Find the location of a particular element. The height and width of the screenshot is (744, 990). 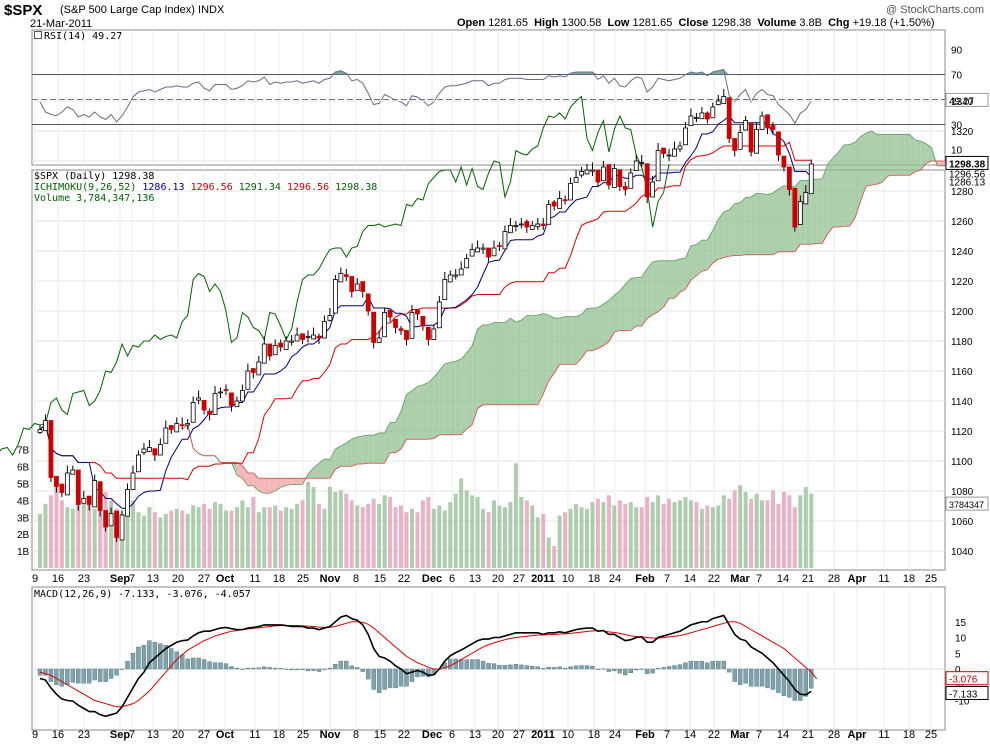

macd-signal-line is located at coordinates (428, 664).